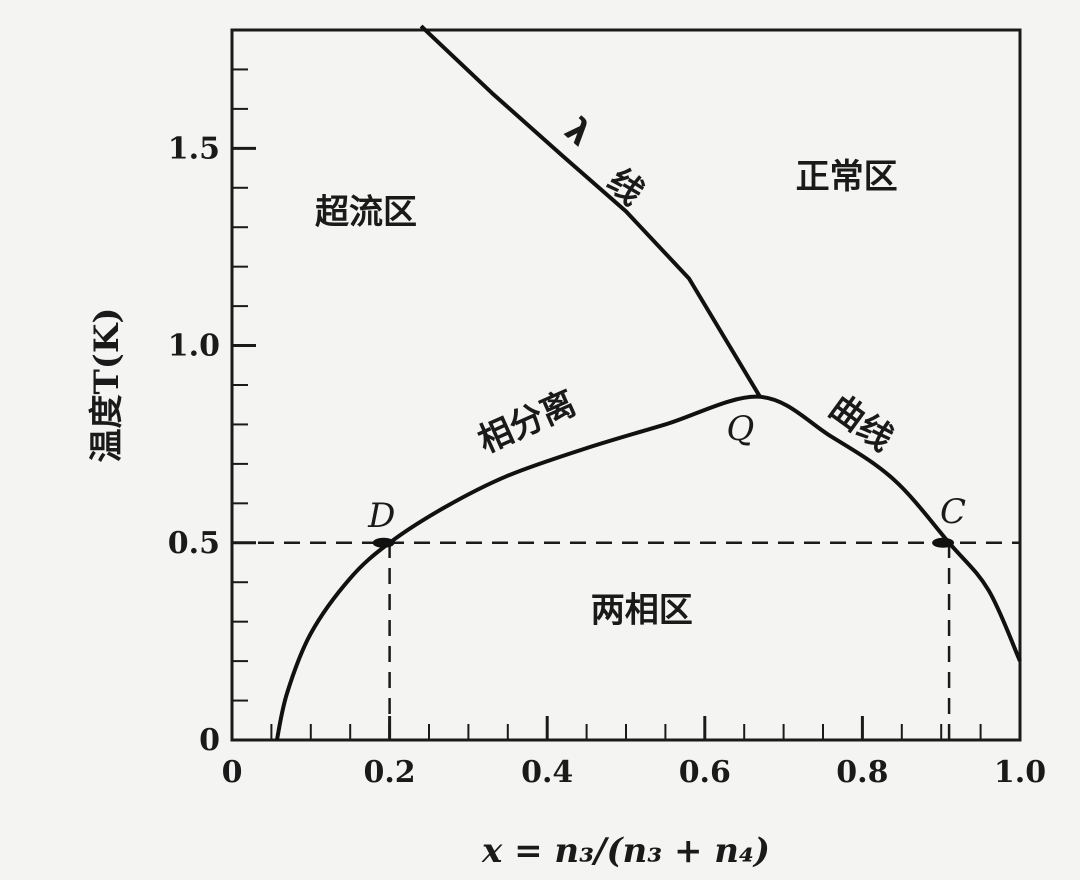  I want to click on x-tick-label: 0.6, so click(705, 772).